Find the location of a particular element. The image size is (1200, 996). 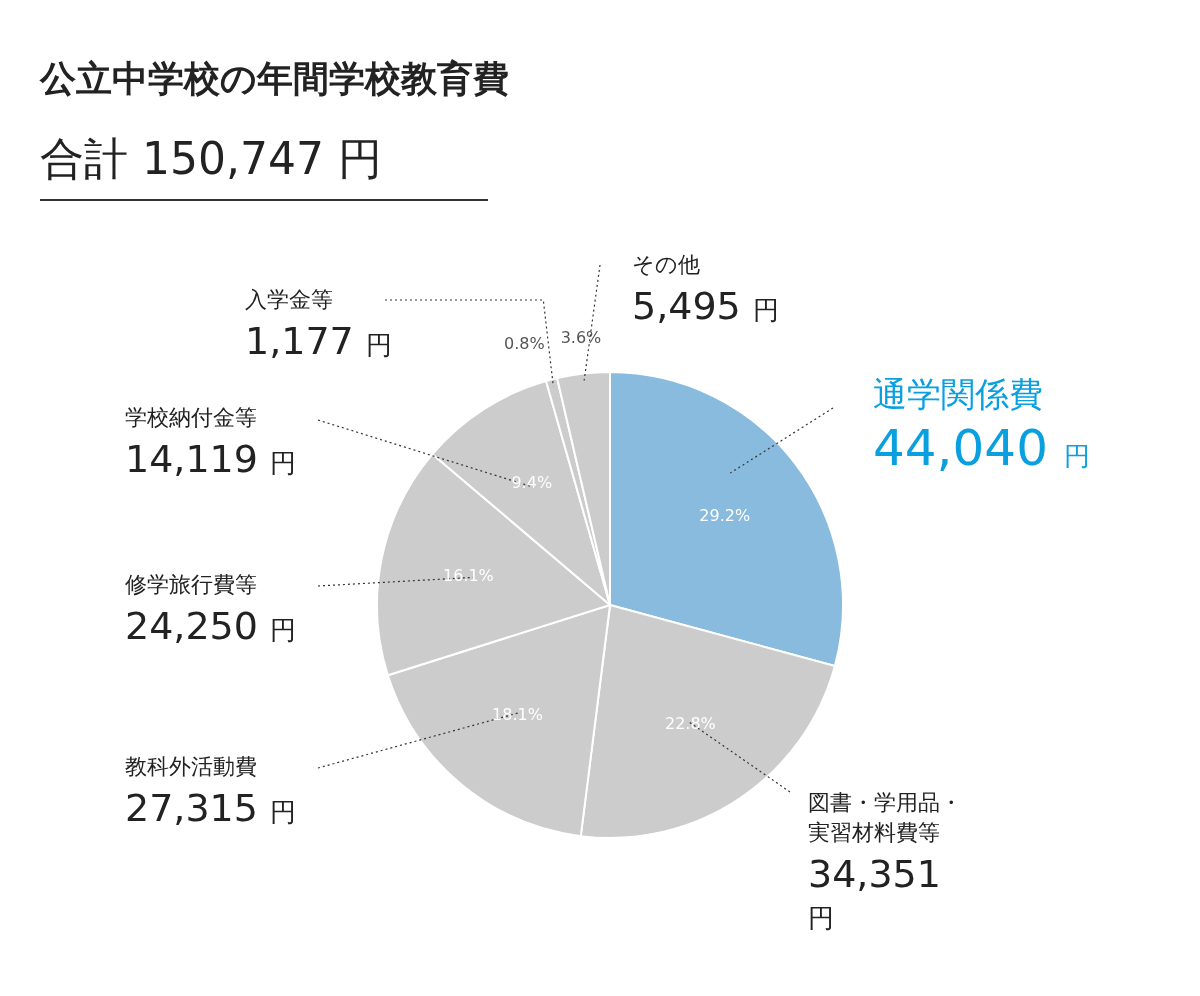

data-label: 5,495 円 is located at coordinates (705, 306).